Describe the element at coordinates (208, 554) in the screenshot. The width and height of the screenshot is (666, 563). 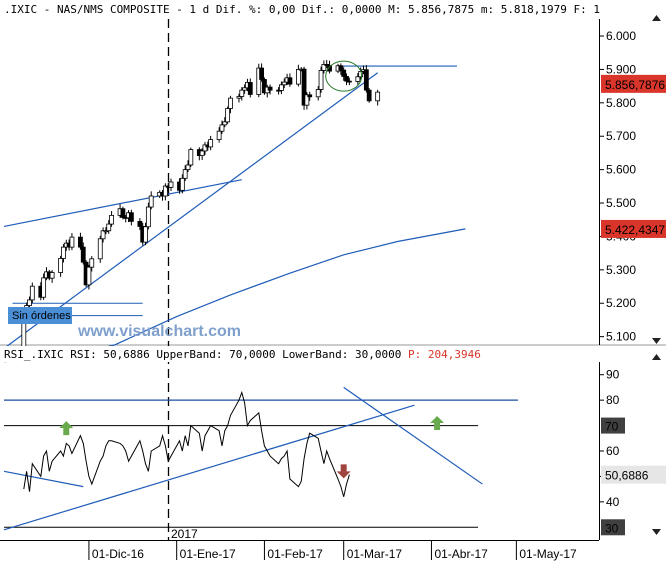
I see `x-tick-label: 01-Ene-17` at that location.